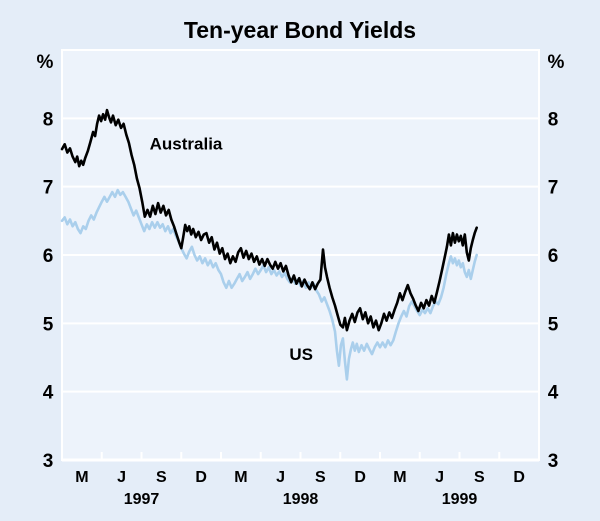  What do you see at coordinates (553, 188) in the screenshot?
I see `y-tick-label-right: 7` at bounding box center [553, 188].